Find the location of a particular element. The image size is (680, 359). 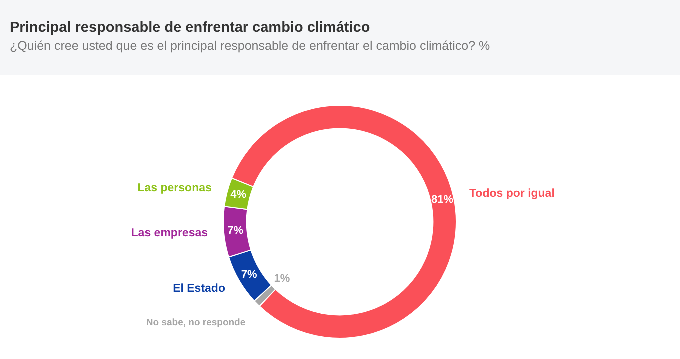

data-label: 1% is located at coordinates (282, 279).